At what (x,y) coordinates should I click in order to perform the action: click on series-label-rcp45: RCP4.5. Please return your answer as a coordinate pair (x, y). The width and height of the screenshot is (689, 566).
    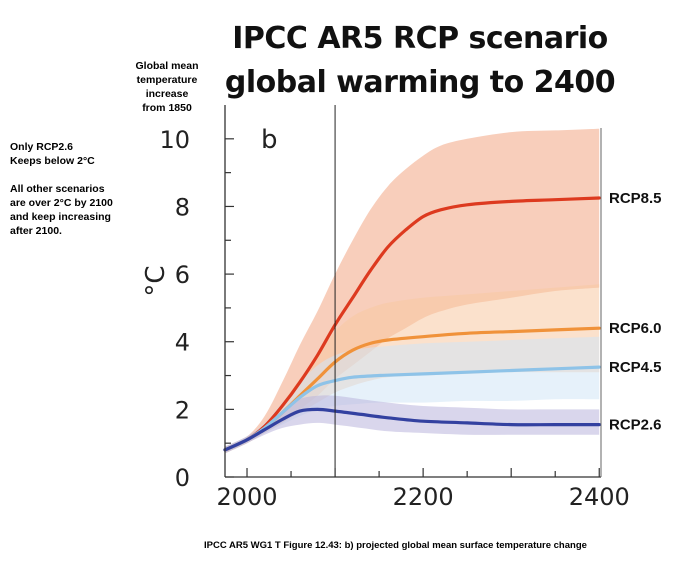
    Looking at the image, I should click on (635, 367).